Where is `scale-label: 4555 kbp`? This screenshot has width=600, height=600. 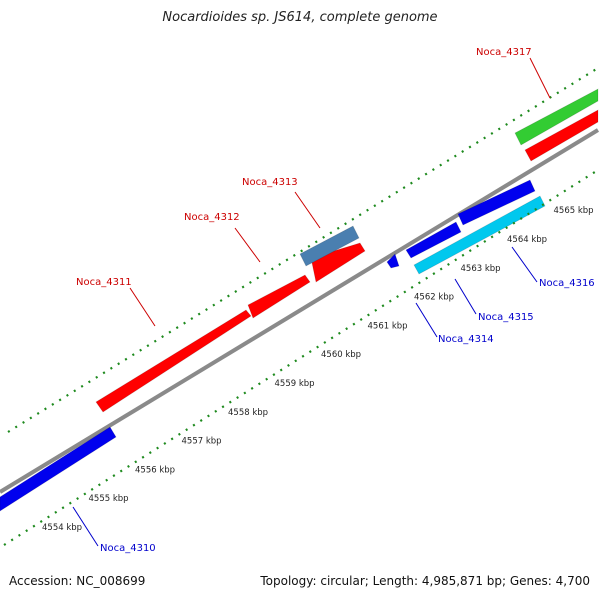 scale-label: 4555 kbp is located at coordinates (109, 499).